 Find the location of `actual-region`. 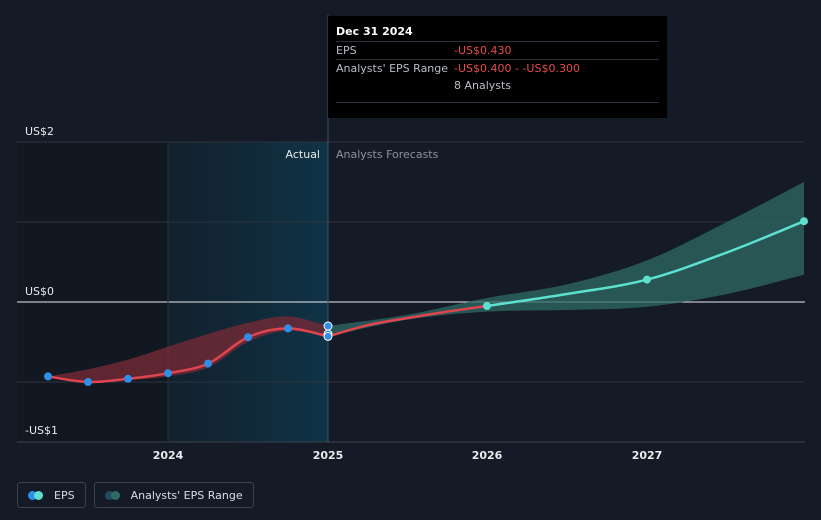

actual-region is located at coordinates (248, 292).